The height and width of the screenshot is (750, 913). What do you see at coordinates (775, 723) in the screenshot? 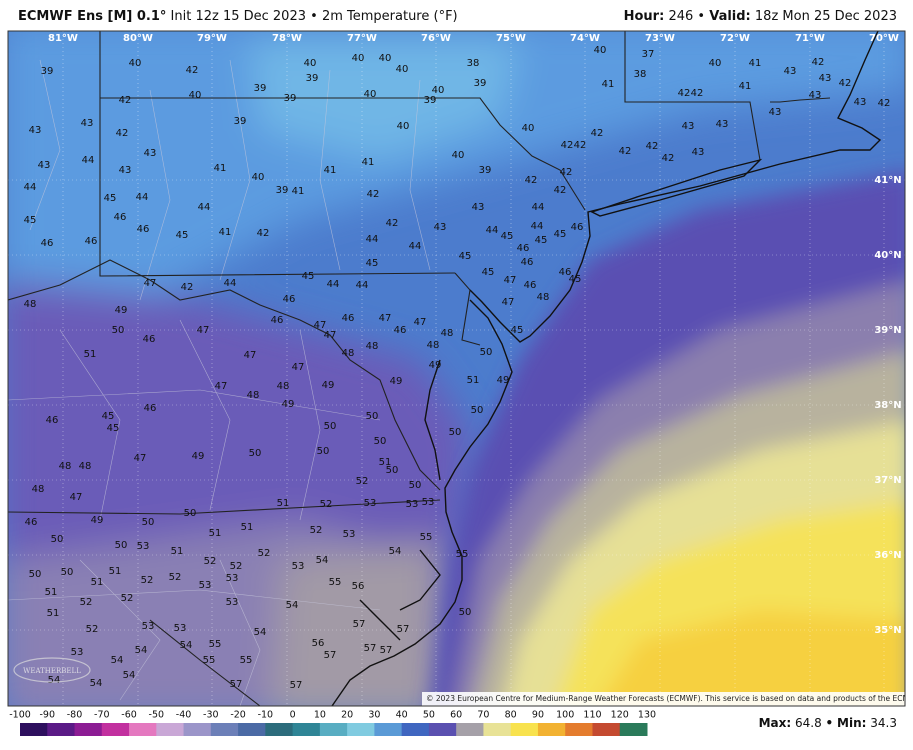
I see `max-label: Max:` at bounding box center [775, 723].